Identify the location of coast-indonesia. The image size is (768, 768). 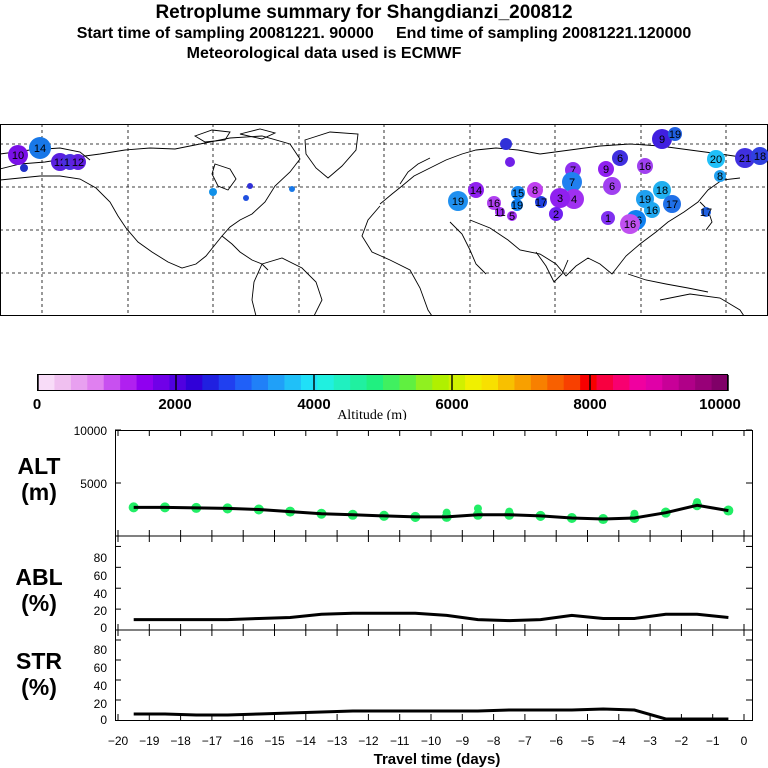
(668, 283).